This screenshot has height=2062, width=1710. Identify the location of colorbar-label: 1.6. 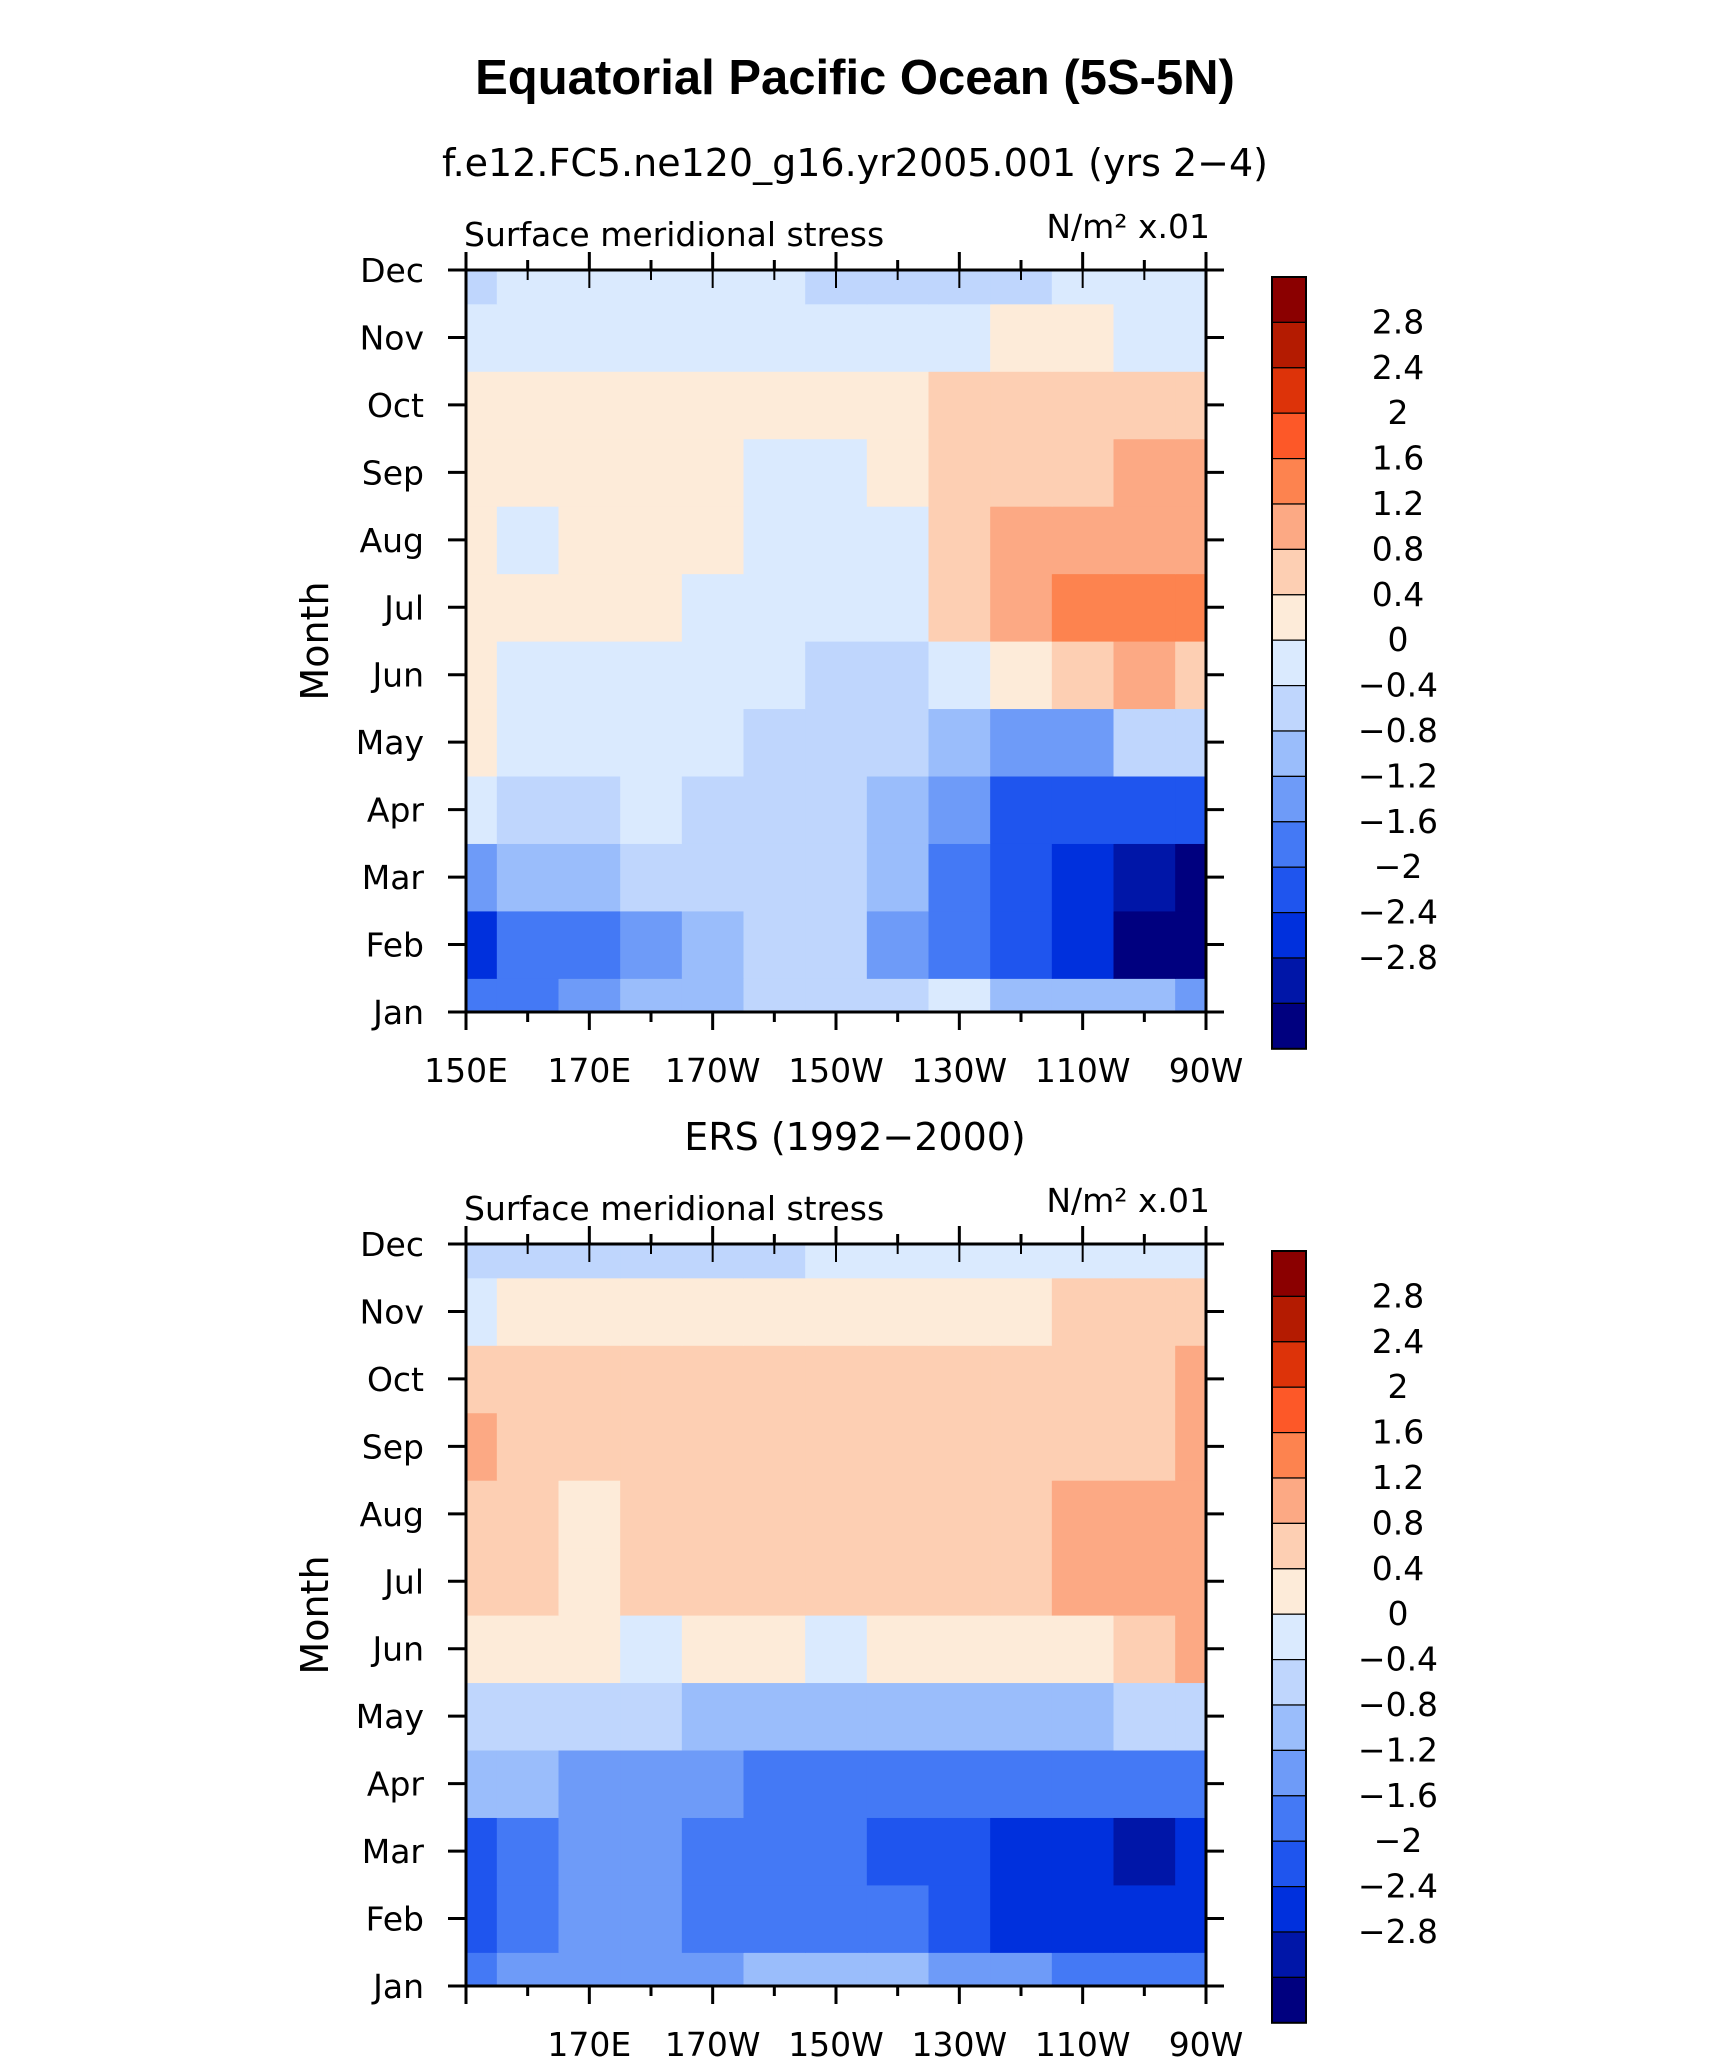
(1398, 1432).